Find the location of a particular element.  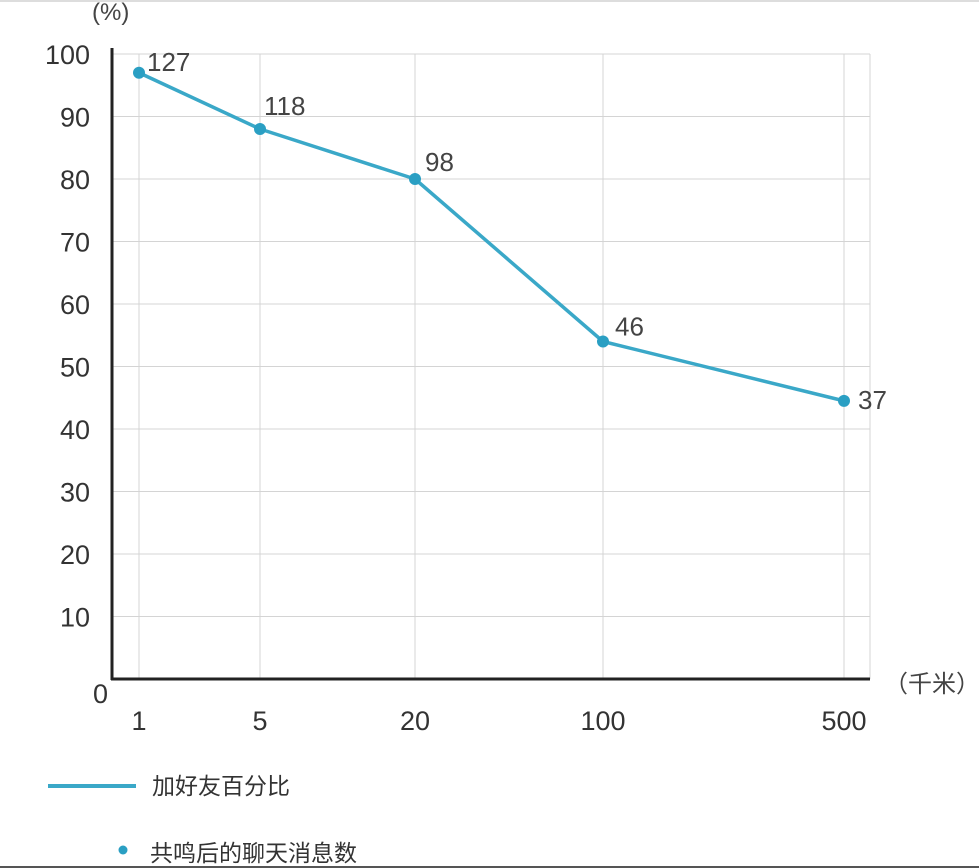

y-unit-label: (%) is located at coordinates (110, 13).